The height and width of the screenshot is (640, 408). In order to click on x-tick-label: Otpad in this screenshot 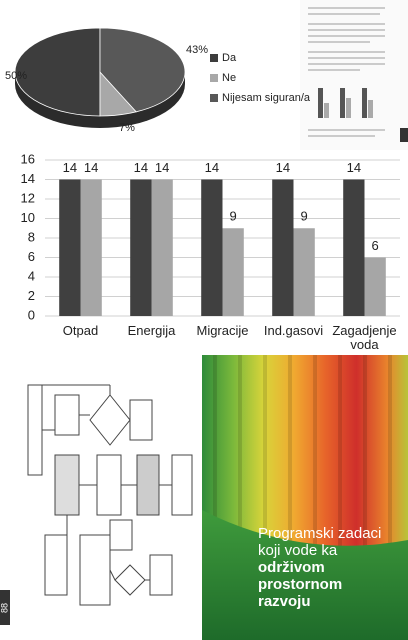, I will do `click(80, 330)`.